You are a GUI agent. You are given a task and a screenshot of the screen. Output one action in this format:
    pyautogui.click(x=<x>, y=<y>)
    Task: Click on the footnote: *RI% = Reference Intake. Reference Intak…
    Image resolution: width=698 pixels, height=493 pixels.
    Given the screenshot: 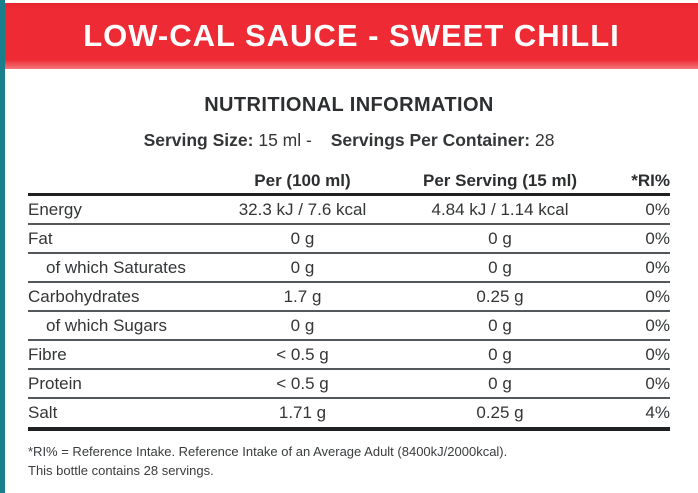 What is the action you would take?
    pyautogui.click(x=349, y=461)
    